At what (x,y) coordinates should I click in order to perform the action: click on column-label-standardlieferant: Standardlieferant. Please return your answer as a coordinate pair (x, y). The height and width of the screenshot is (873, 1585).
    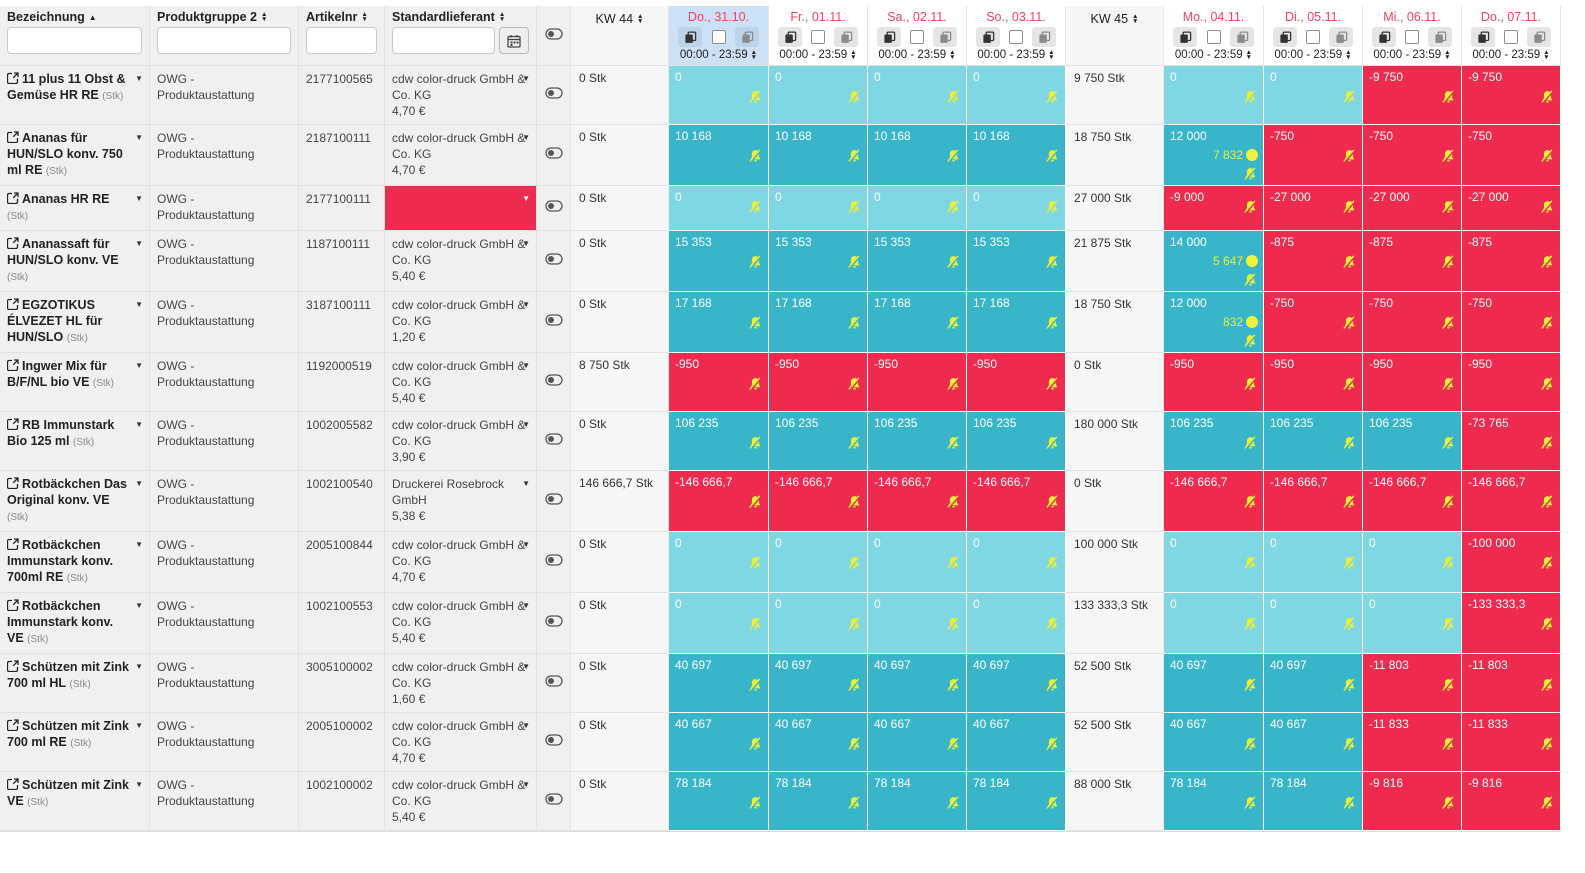
    Looking at the image, I should click on (443, 17).